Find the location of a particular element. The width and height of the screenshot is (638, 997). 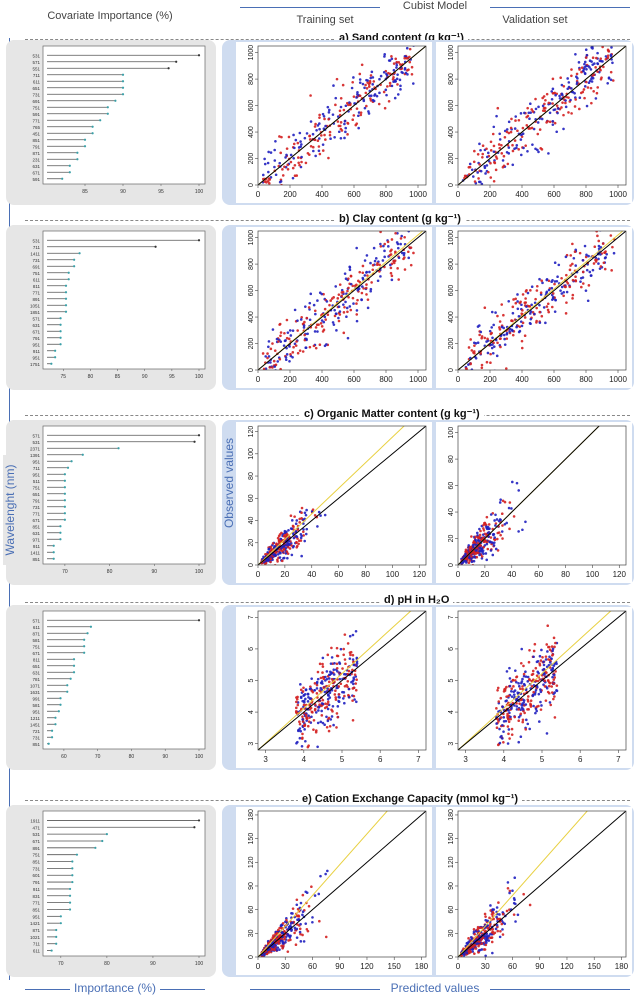

wavelength-tick-label: 1751 is located at coordinates (35, 364).